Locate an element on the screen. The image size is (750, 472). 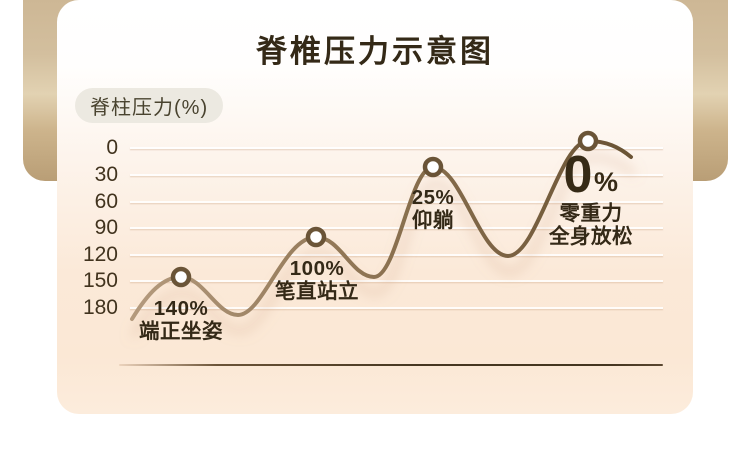
annotation-label: 仰躺 is located at coordinates (433, 220).